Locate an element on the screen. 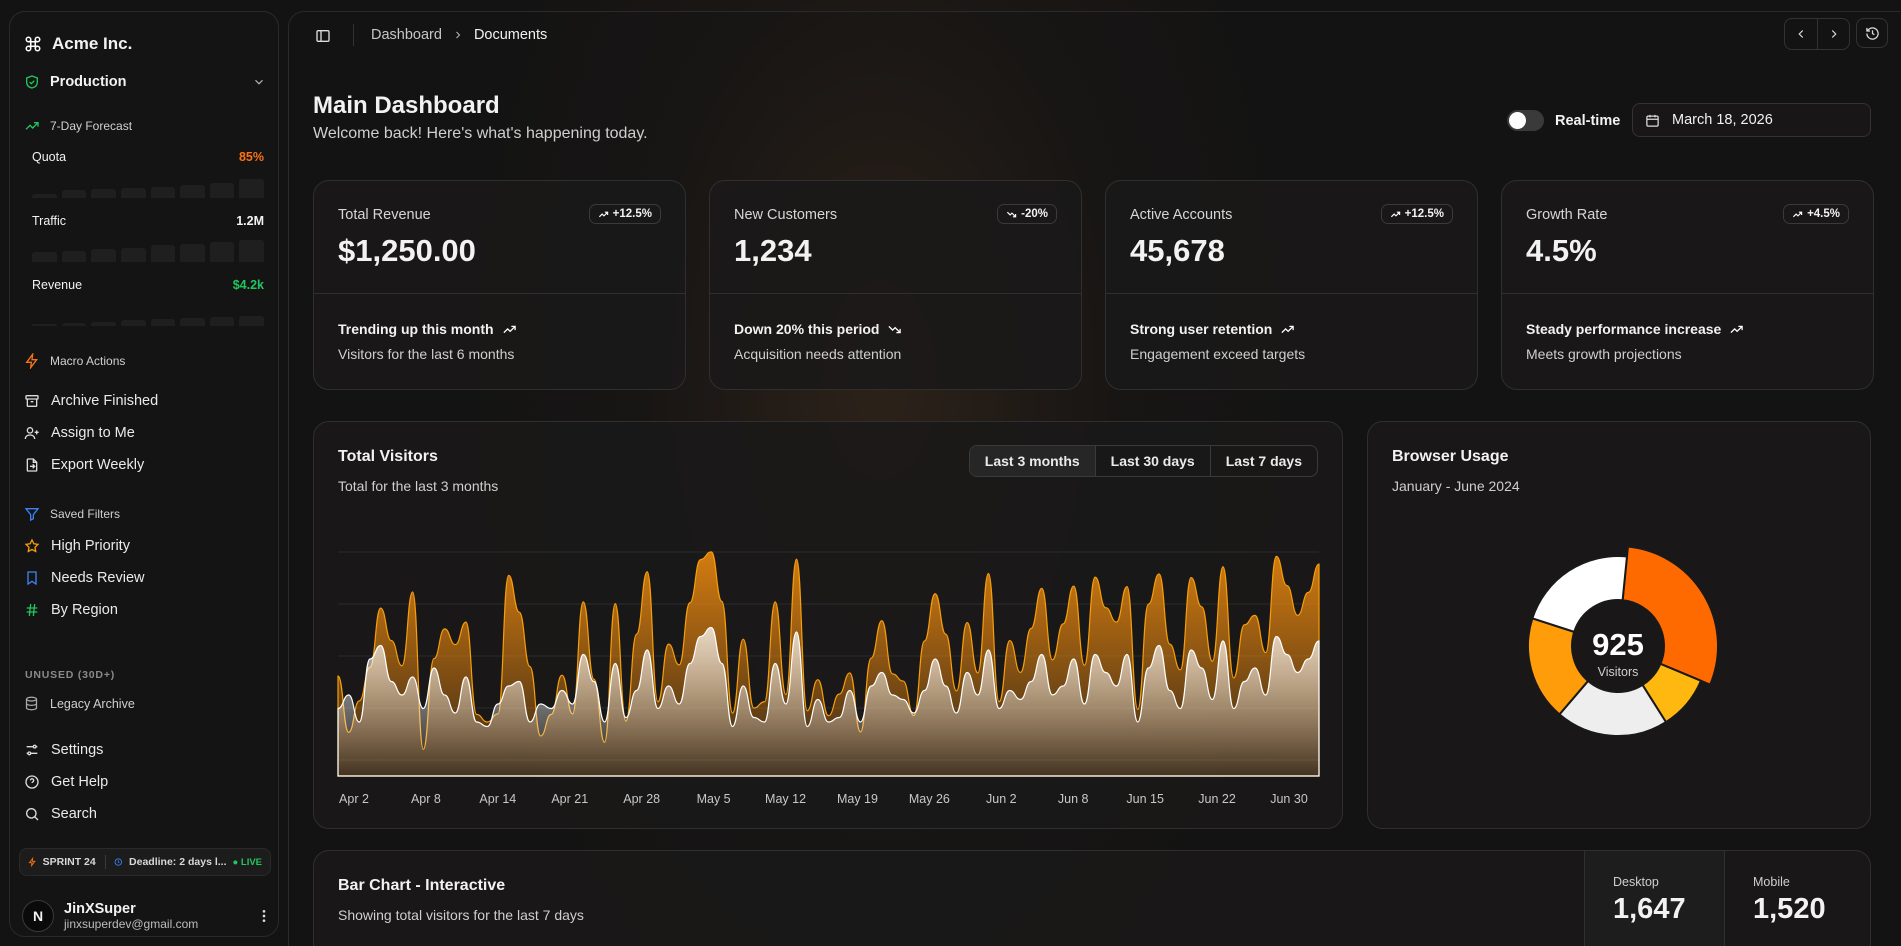 Image resolution: width=1901 pixels, height=946 pixels. x-tick-label: May 26 is located at coordinates (929, 799).